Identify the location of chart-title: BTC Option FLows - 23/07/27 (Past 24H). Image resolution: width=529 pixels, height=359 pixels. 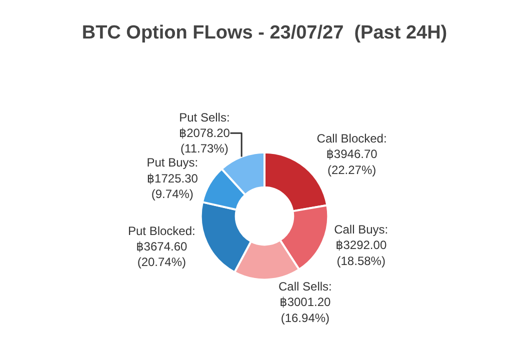
(265, 33).